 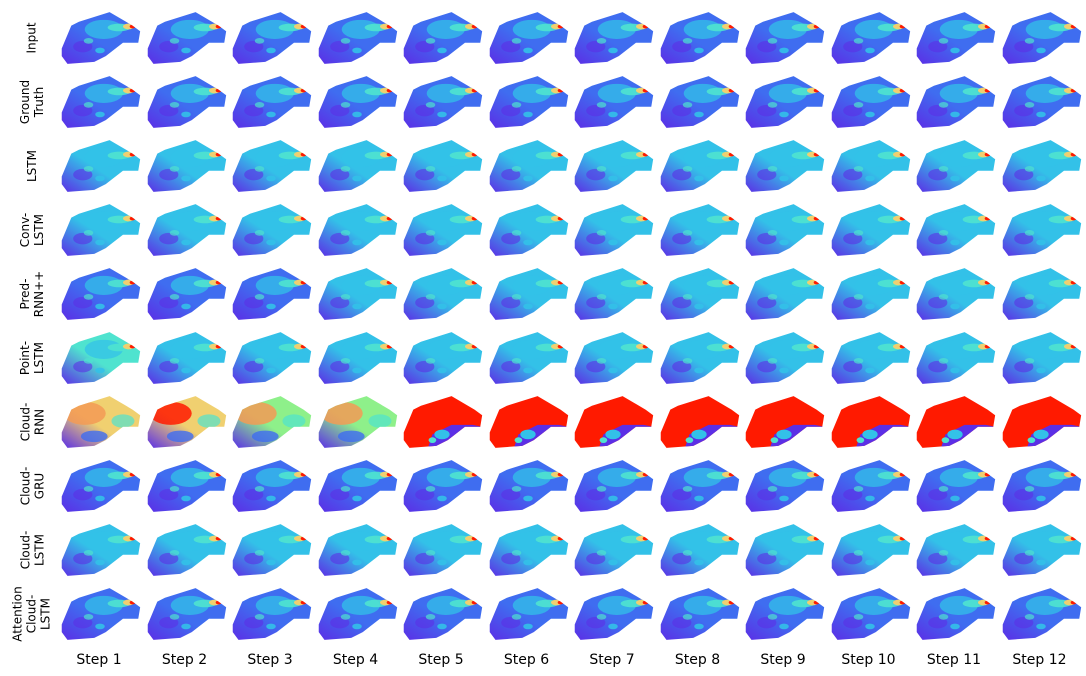 I want to click on row-label: Ground Truth, so click(x=32, y=102).